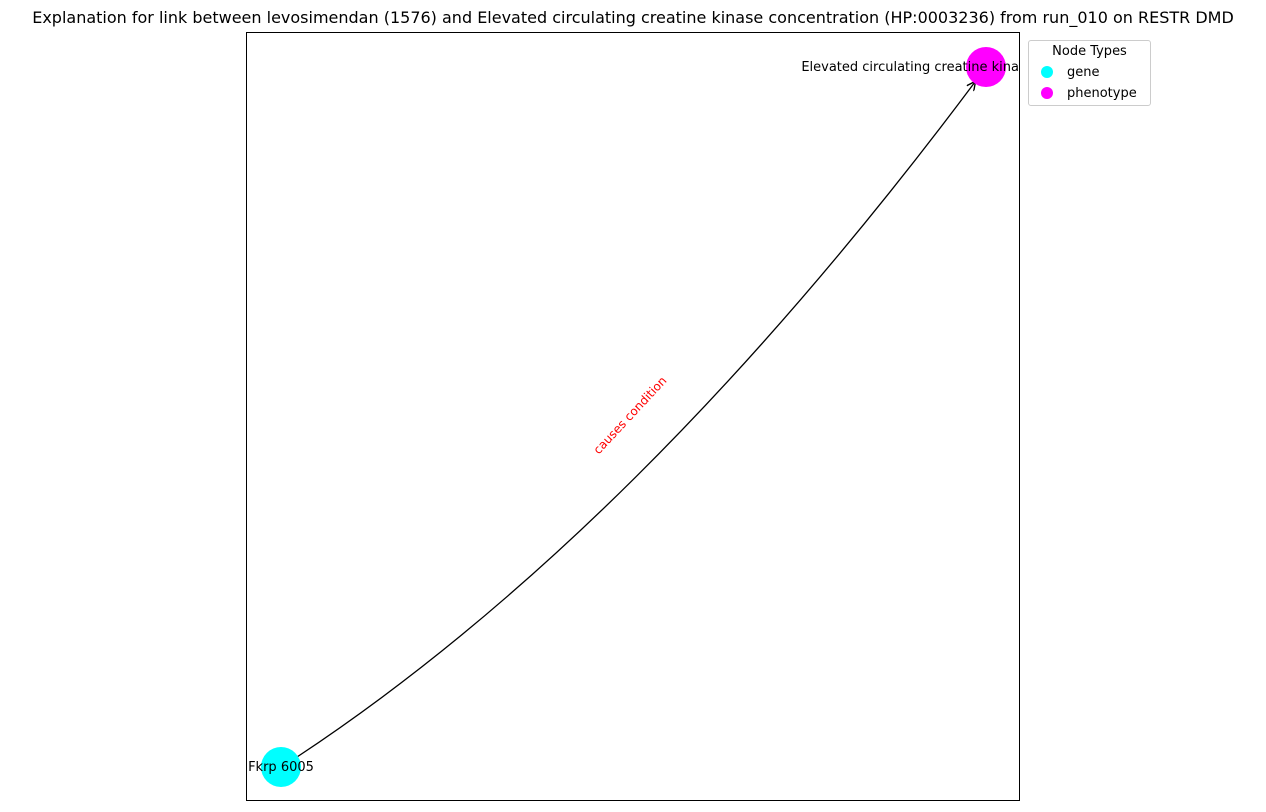  I want to click on node-label-fkrp: Fkrp 6005, so click(281, 767).